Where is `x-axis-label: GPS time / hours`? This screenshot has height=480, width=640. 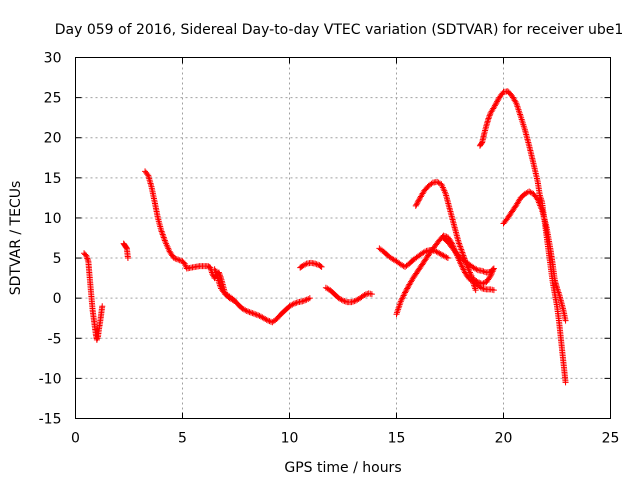 x-axis-label: GPS time / hours is located at coordinates (342, 468).